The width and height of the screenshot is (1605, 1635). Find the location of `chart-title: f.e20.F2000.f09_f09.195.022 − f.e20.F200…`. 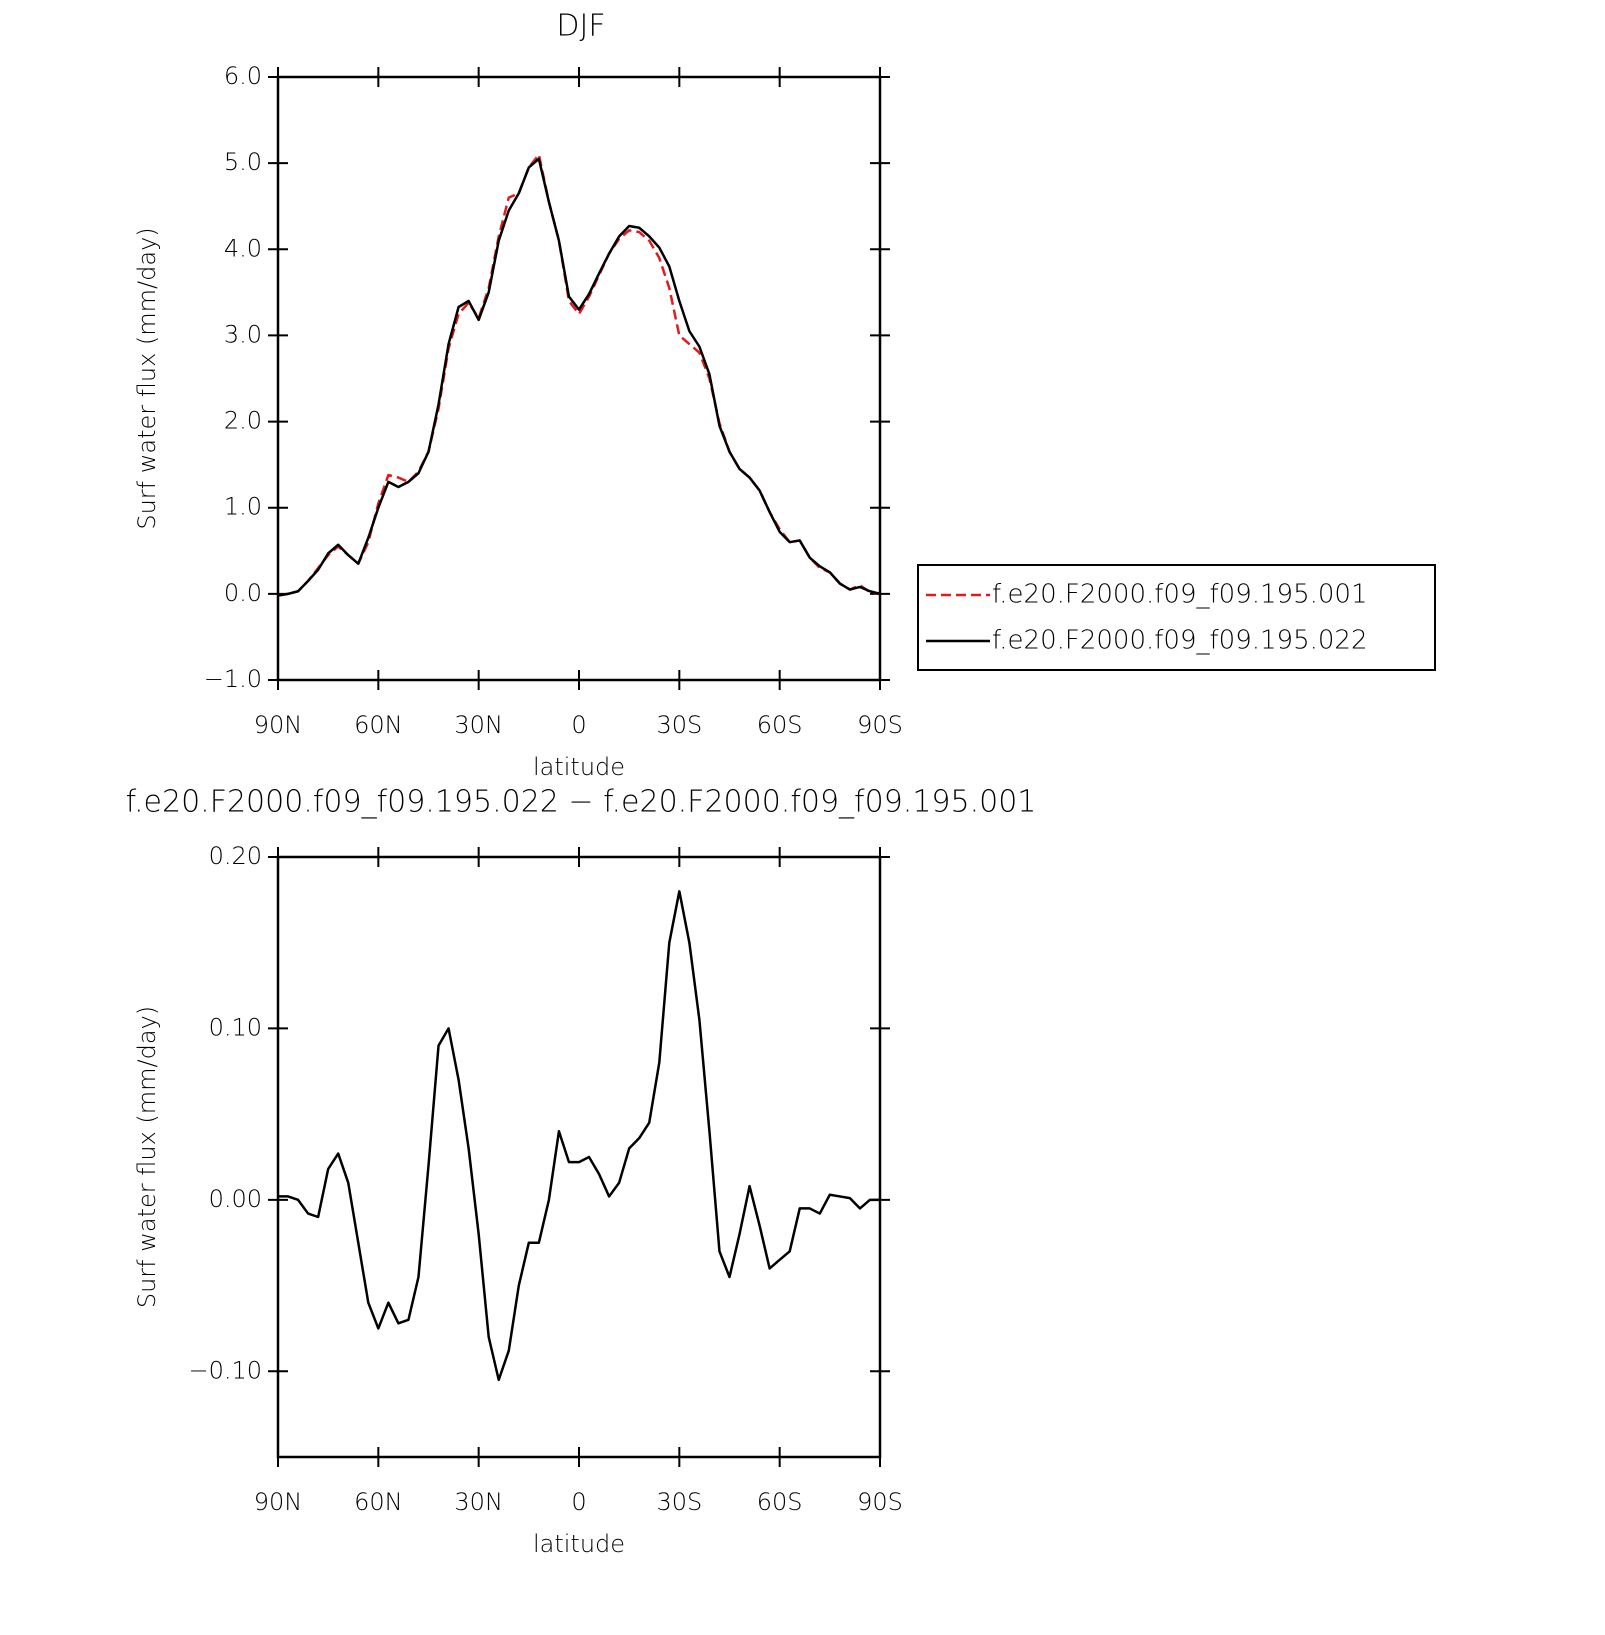

chart-title: f.e20.F2000.f09_f09.195.022 − f.e20.F200… is located at coordinates (581, 802).